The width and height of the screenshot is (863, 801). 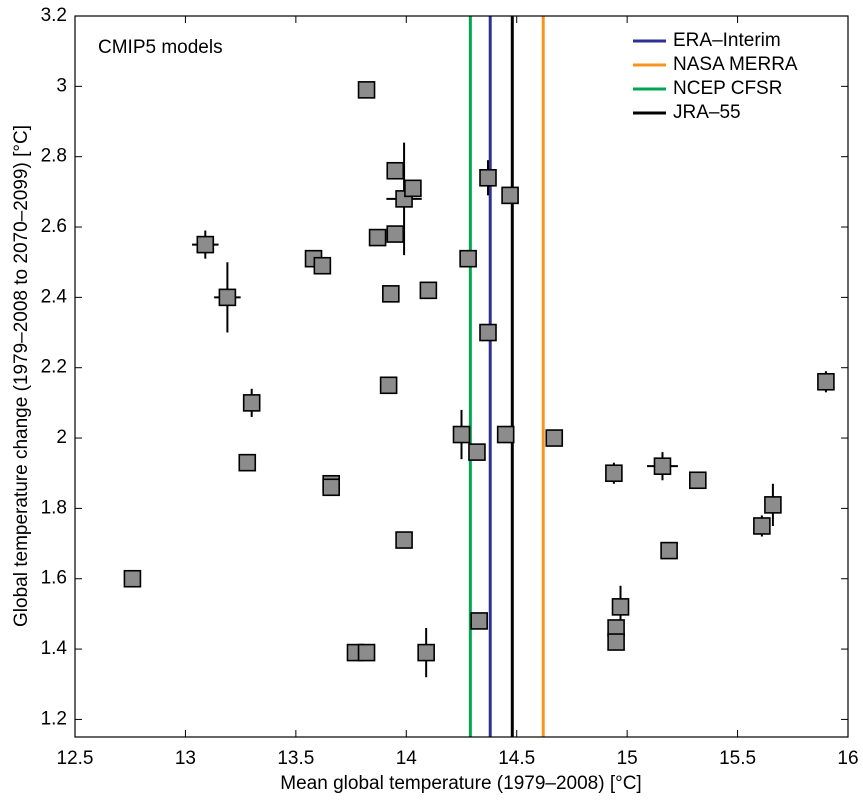 I want to click on y-tick-label: 2.6, so click(x=54, y=226).